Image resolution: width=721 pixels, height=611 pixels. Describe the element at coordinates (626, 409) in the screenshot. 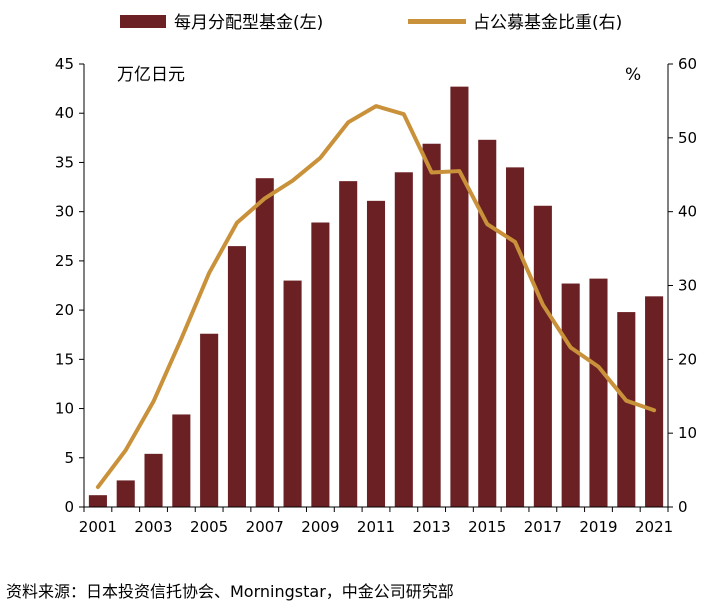

I see `bar-2020` at that location.